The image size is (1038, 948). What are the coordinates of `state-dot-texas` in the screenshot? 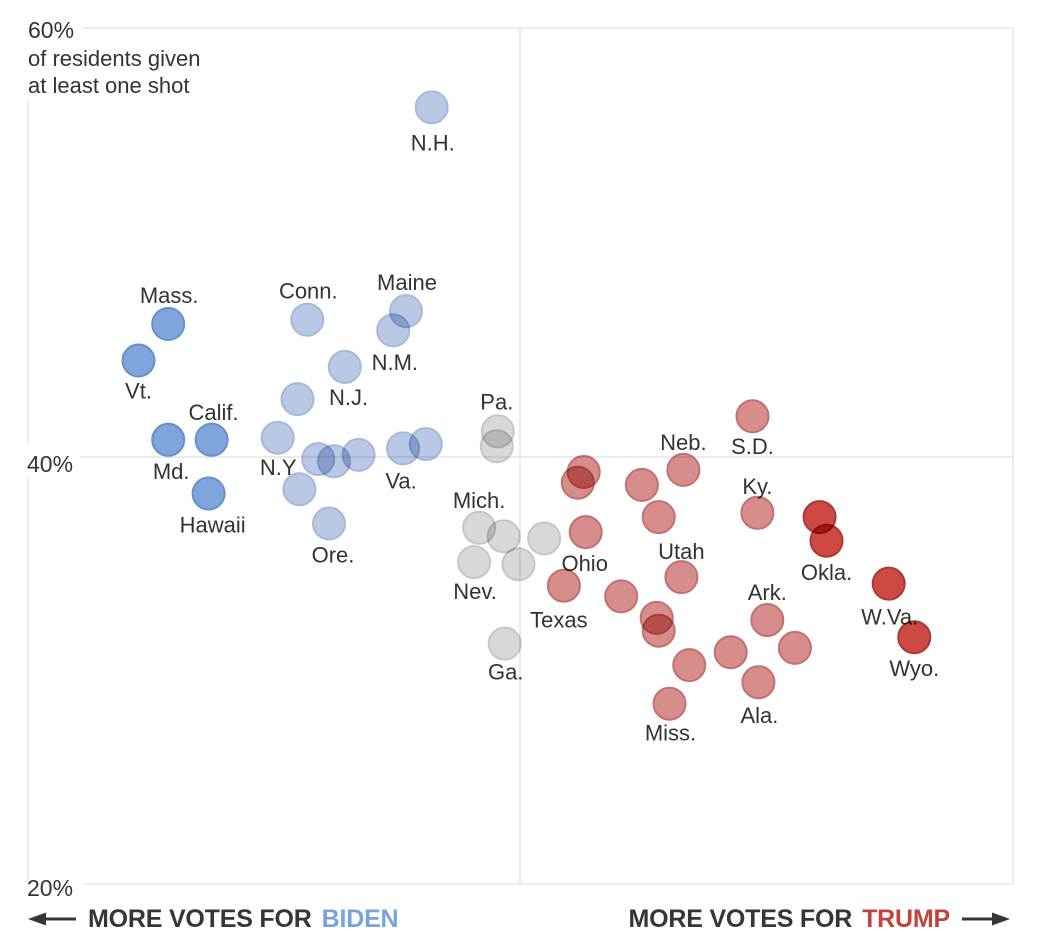 It's located at (563, 585).